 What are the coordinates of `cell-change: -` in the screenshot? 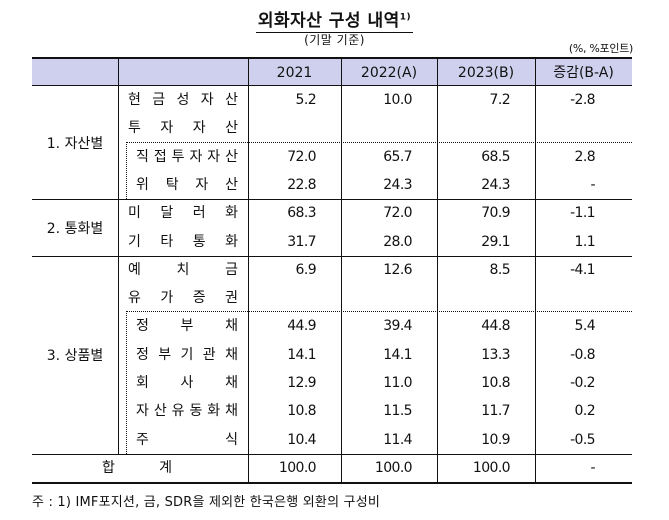 It's located at (593, 184).